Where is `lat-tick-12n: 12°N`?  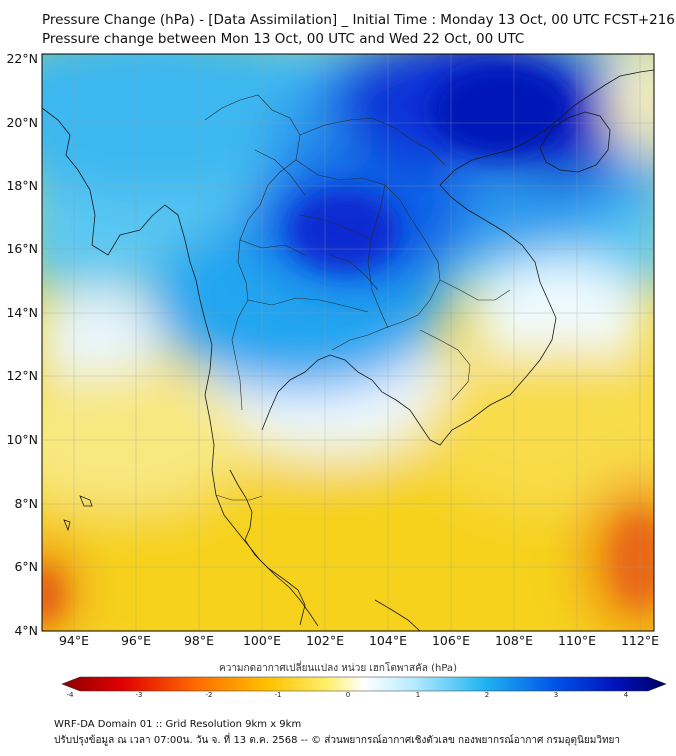
lat-tick-12n: 12°N is located at coordinates (22, 375).